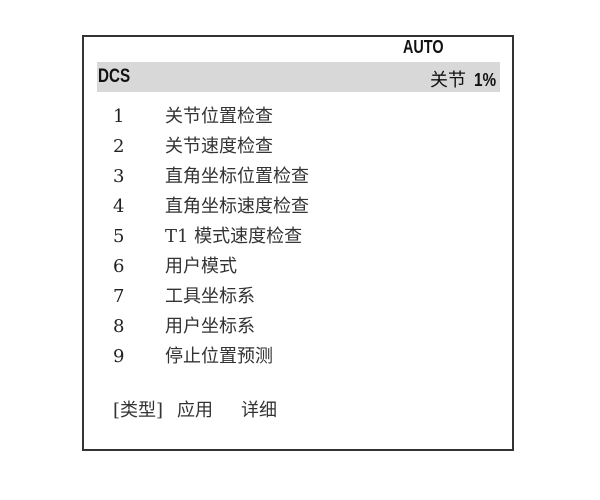  Describe the element at coordinates (219, 116) in the screenshot. I see `menu-item-label: 关节位置检查` at that location.